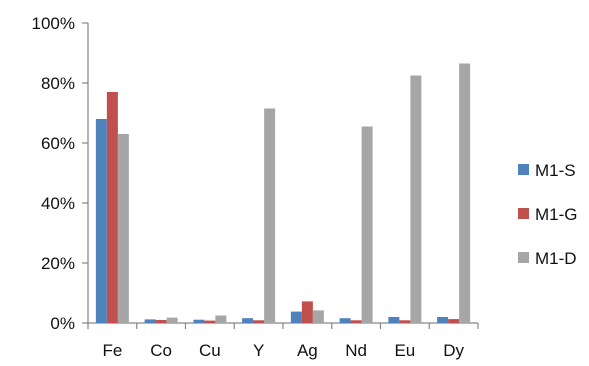 Image resolution: width=589 pixels, height=366 pixels. Describe the element at coordinates (318, 316) in the screenshot. I see `bar-m1-d-ag` at that location.